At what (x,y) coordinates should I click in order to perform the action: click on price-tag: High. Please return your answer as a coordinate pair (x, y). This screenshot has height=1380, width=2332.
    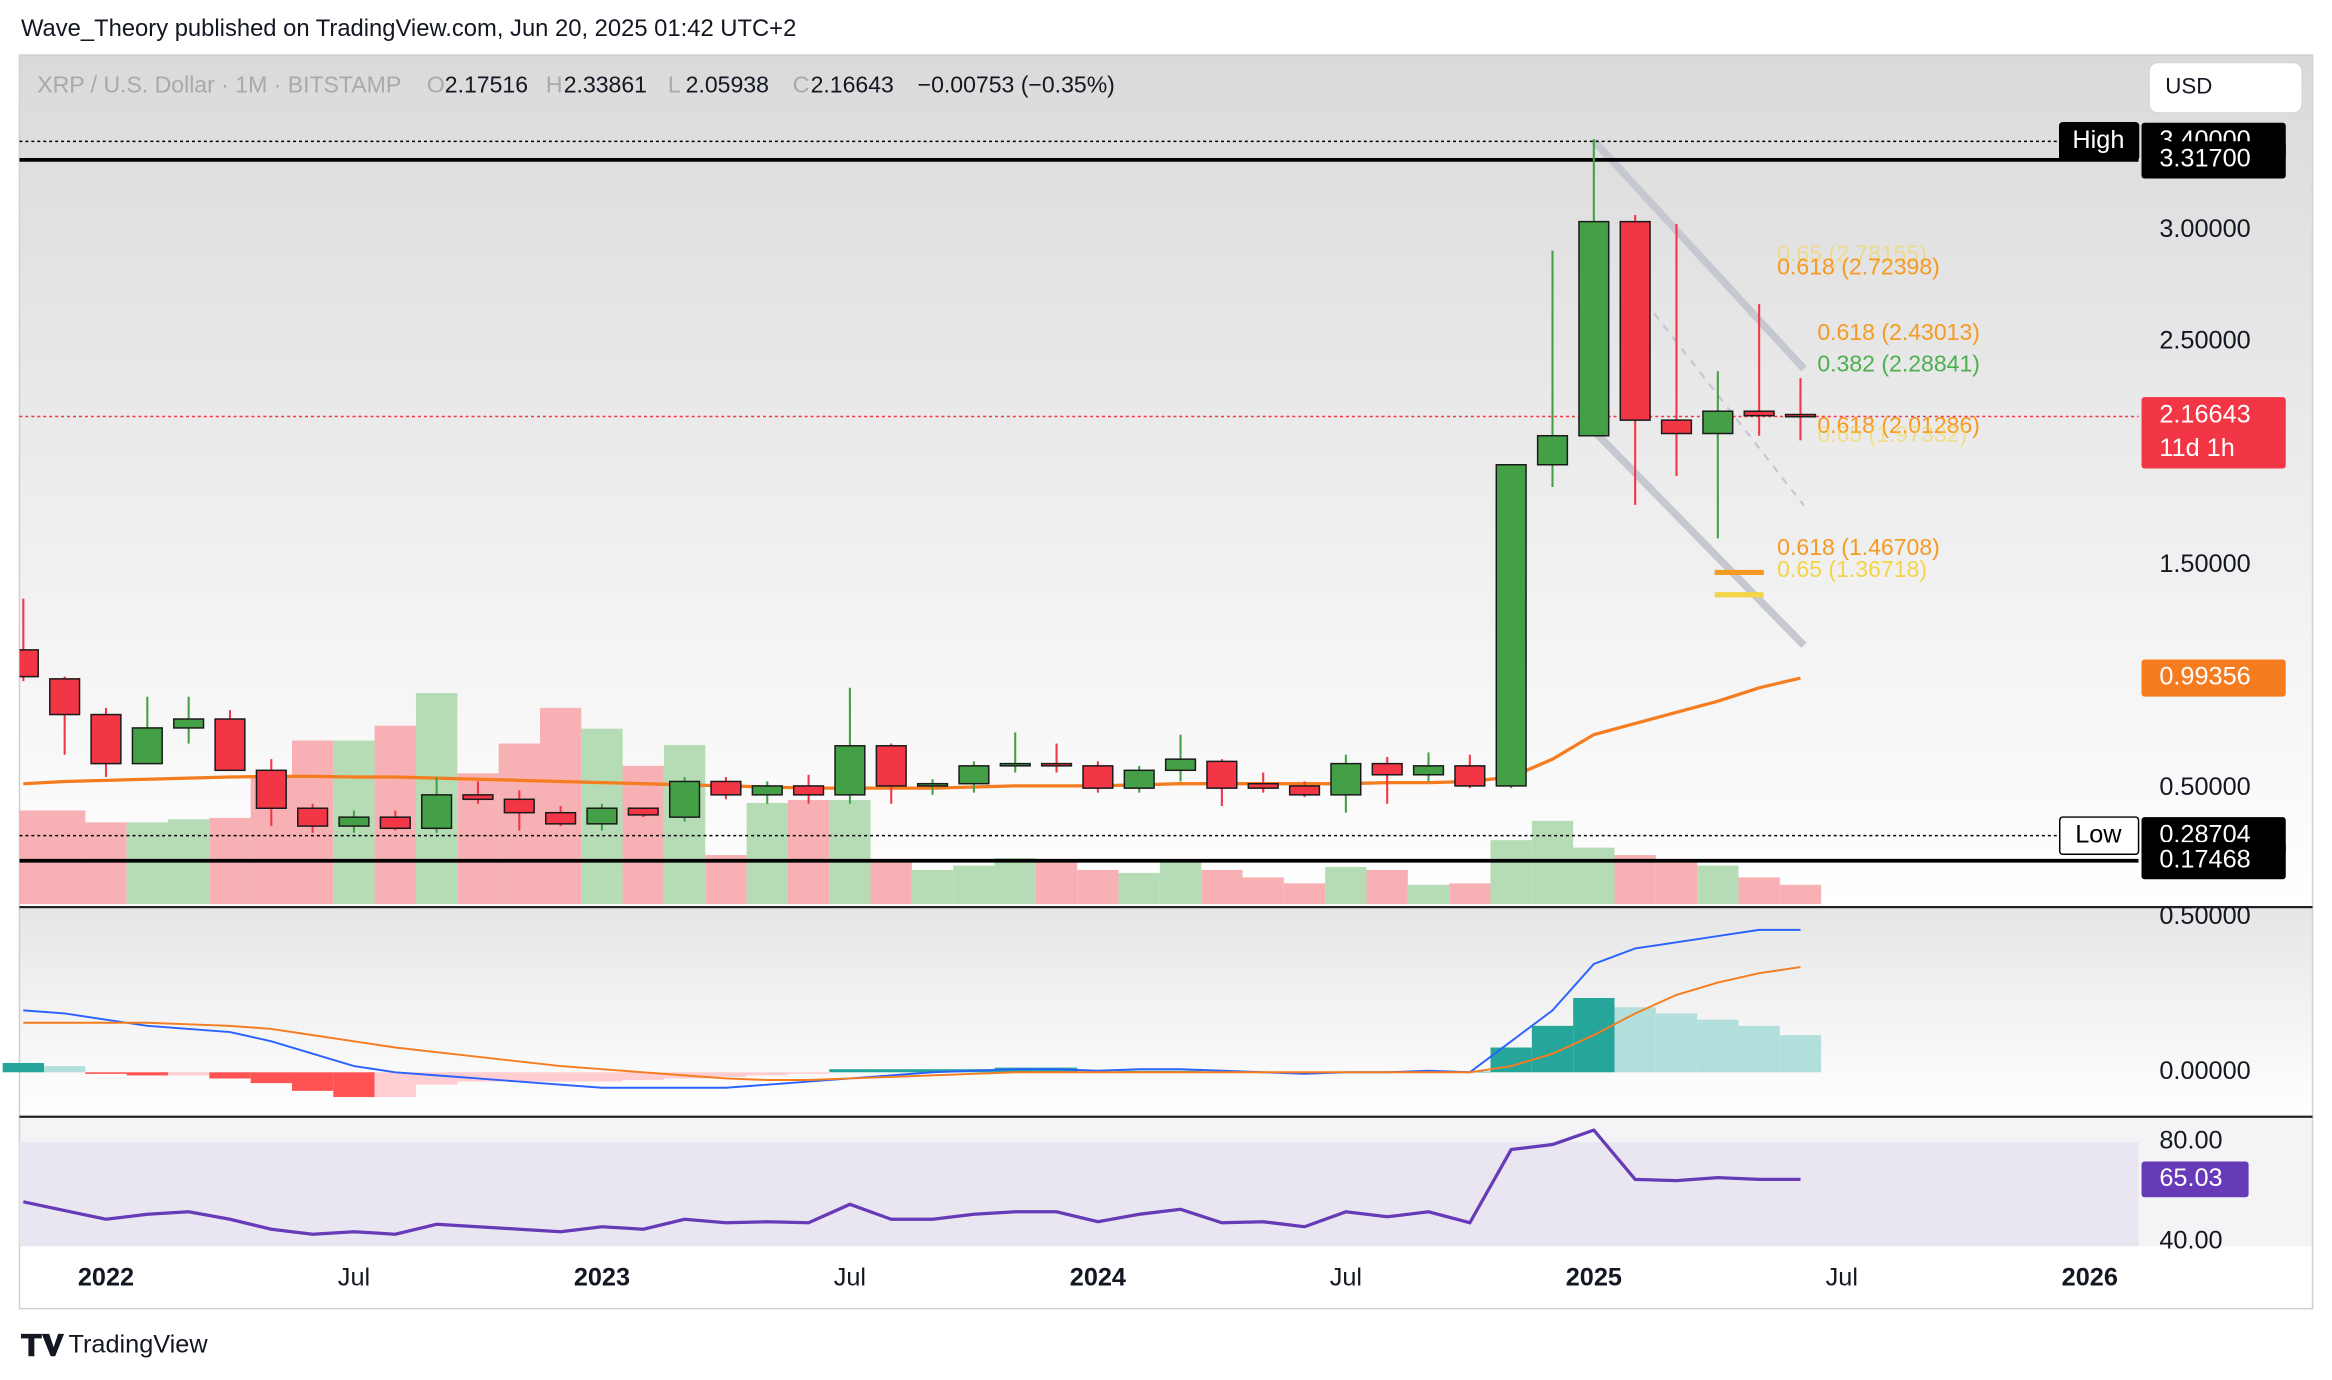
    Looking at the image, I should click on (2098, 140).